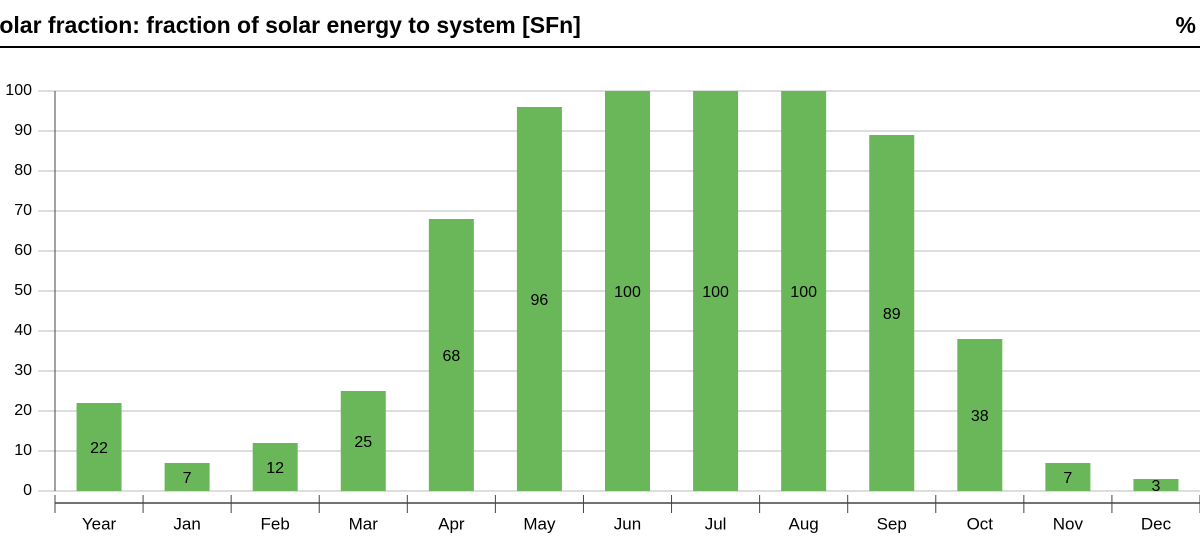 This screenshot has width=1200, height=549. Describe the element at coordinates (1068, 523) in the screenshot. I see `x-tick-label: Nov` at that location.